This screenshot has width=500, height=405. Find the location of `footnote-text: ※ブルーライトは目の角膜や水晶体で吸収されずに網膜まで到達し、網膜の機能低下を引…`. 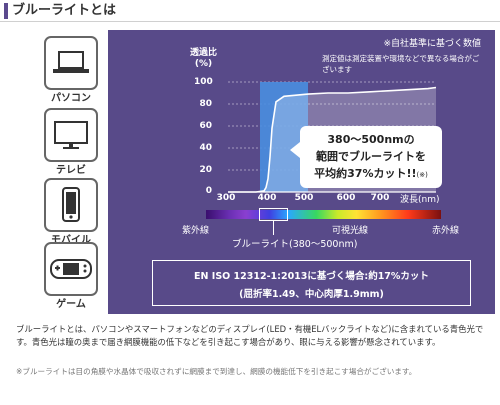

footnote-text: ※ブルーライトは目の角膜や水晶体で吸収されずに網膜まで到達し、網膜の機能低下を引… is located at coordinates (216, 371).